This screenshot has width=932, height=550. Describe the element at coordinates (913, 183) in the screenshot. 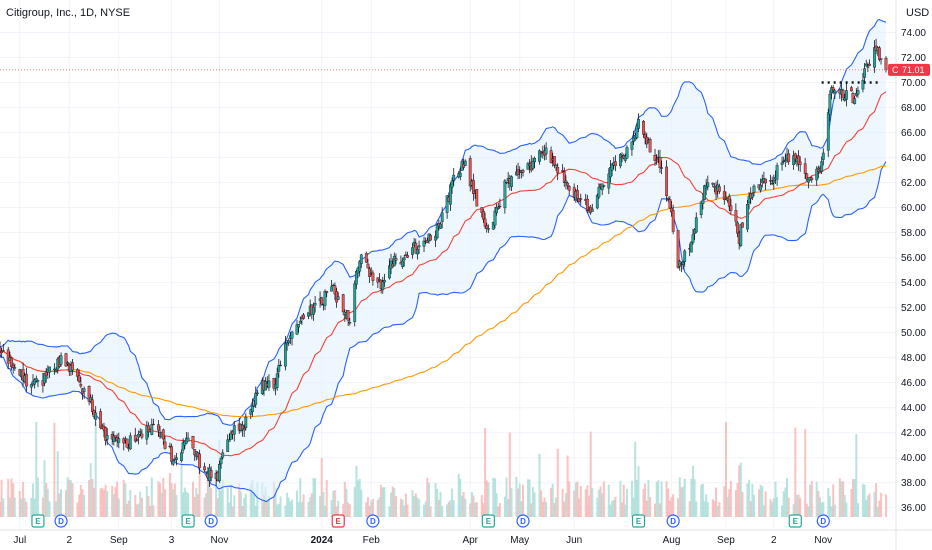

I see `price-tick-label: 62.00` at that location.